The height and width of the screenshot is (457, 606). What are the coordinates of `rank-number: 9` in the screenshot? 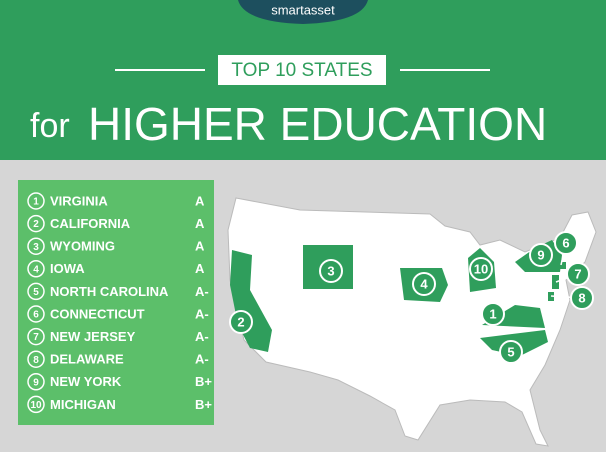 It's located at (36, 382).